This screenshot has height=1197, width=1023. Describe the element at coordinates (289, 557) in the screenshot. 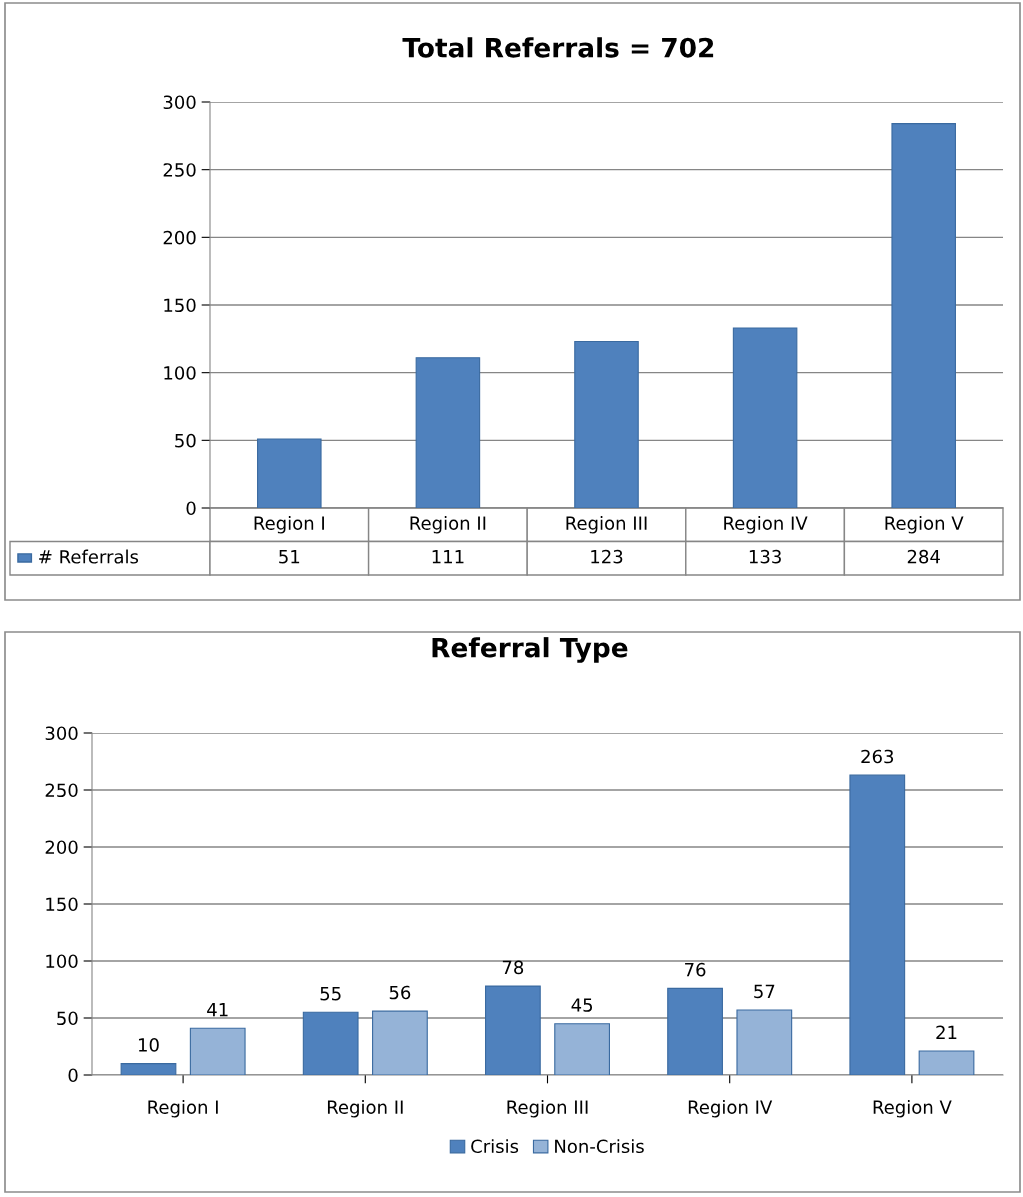

I see `data-label: 51` at that location.